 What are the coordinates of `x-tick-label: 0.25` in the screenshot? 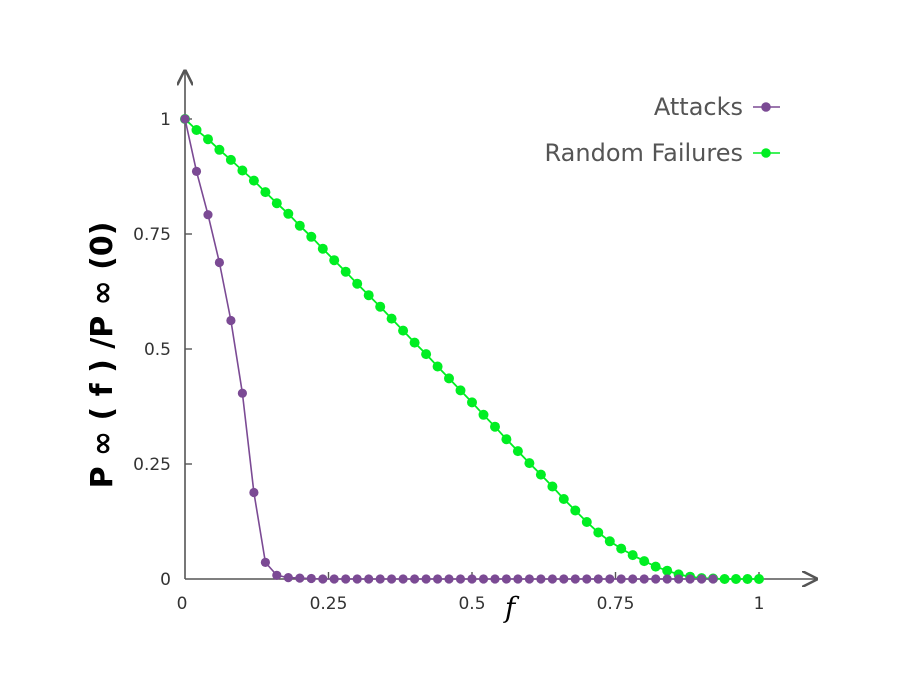 It's located at (329, 604).